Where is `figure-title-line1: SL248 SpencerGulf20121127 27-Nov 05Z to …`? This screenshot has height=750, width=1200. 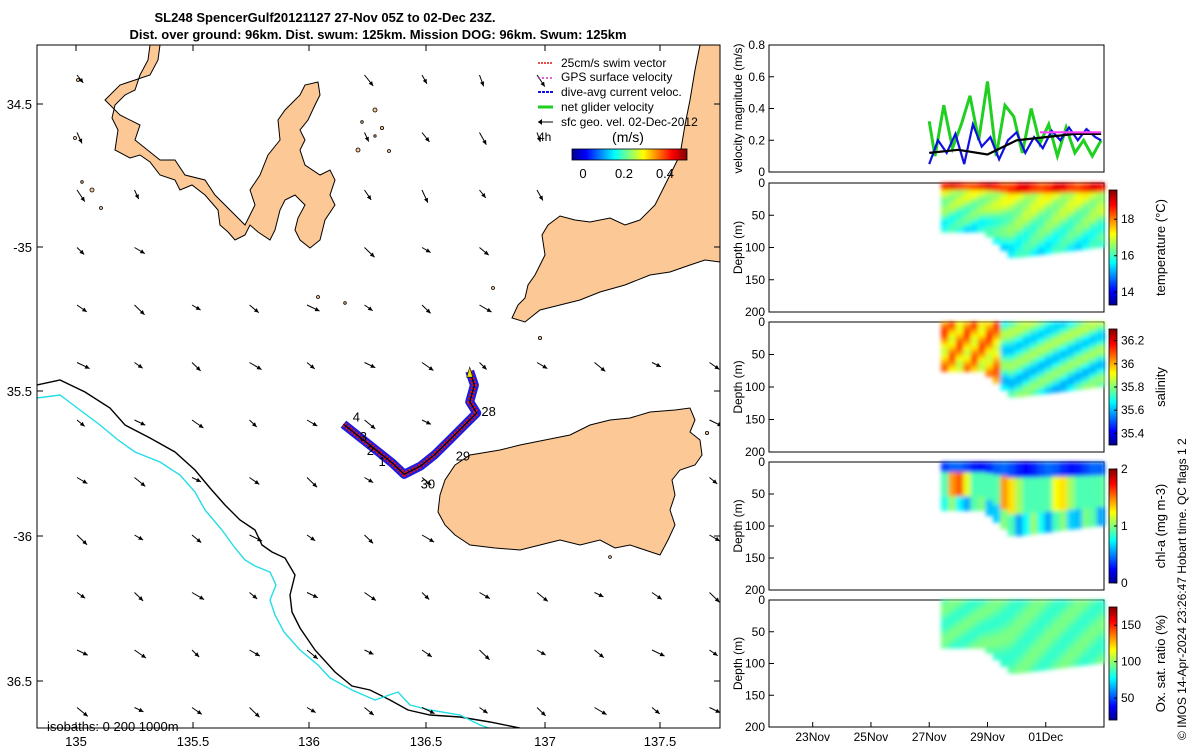
figure-title-line1: SL248 SpencerGulf20121127 27-Nov 05Z to … is located at coordinates (324, 17).